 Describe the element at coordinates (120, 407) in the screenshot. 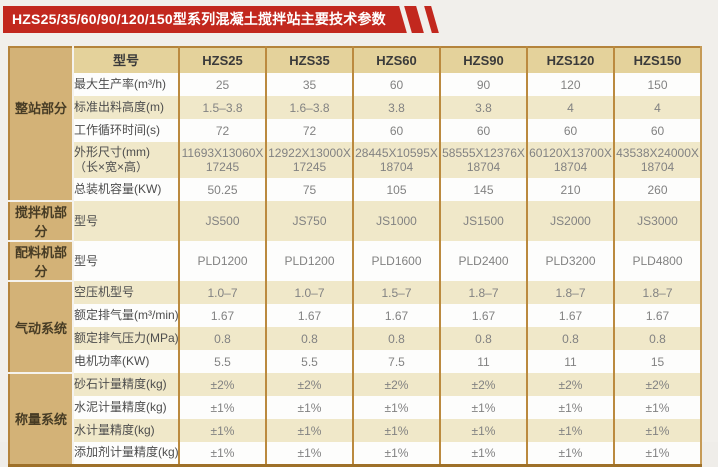

I see `spec-label: 水泥计量精度(kg)` at that location.